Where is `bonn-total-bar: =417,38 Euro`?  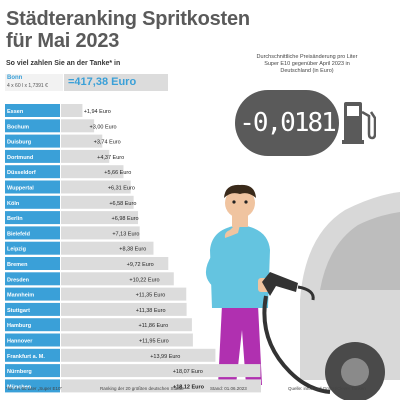
bonn-total-bar: =417,38 Euro is located at coordinates (116, 82).